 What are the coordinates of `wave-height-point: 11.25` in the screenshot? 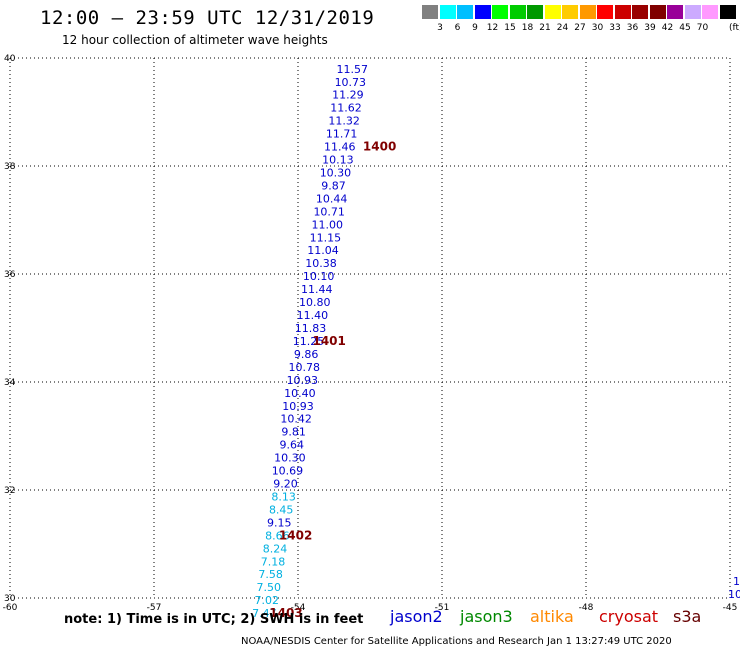 It's located at (309, 341).